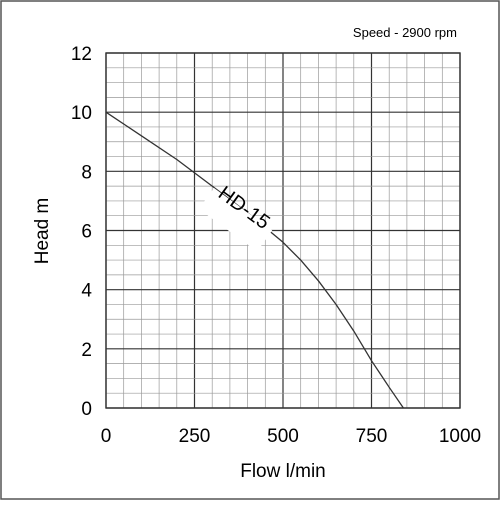 The image size is (500, 505). Describe the element at coordinates (86, 350) in the screenshot. I see `y-tick-label: 2` at that location.